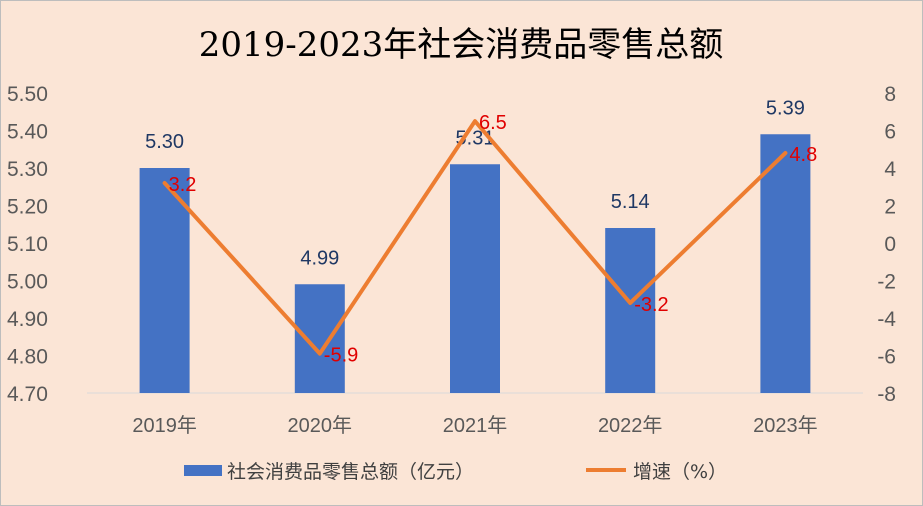 This screenshot has height=506, width=923. I want to click on line-data-label: 3.2, so click(183, 185).